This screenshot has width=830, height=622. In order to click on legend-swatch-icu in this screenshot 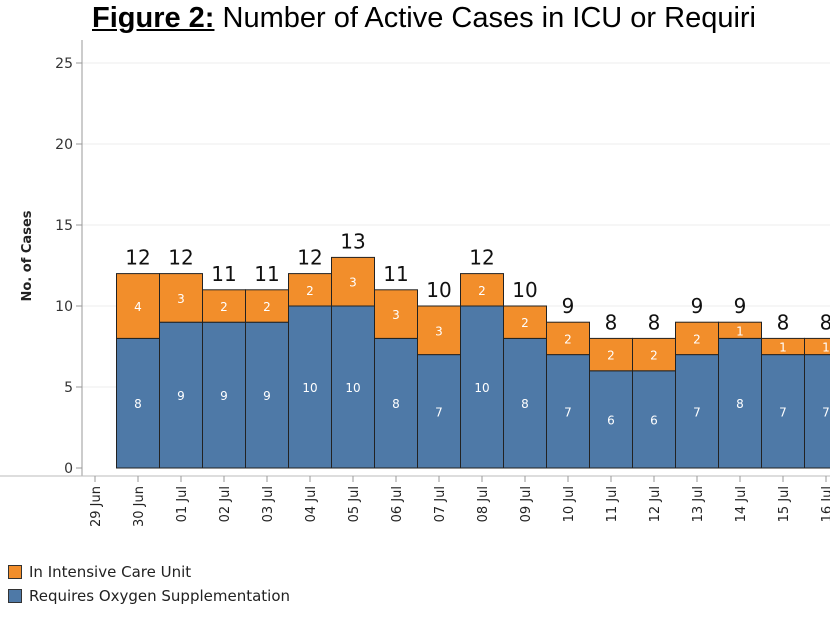, I will do `click(15, 572)`.